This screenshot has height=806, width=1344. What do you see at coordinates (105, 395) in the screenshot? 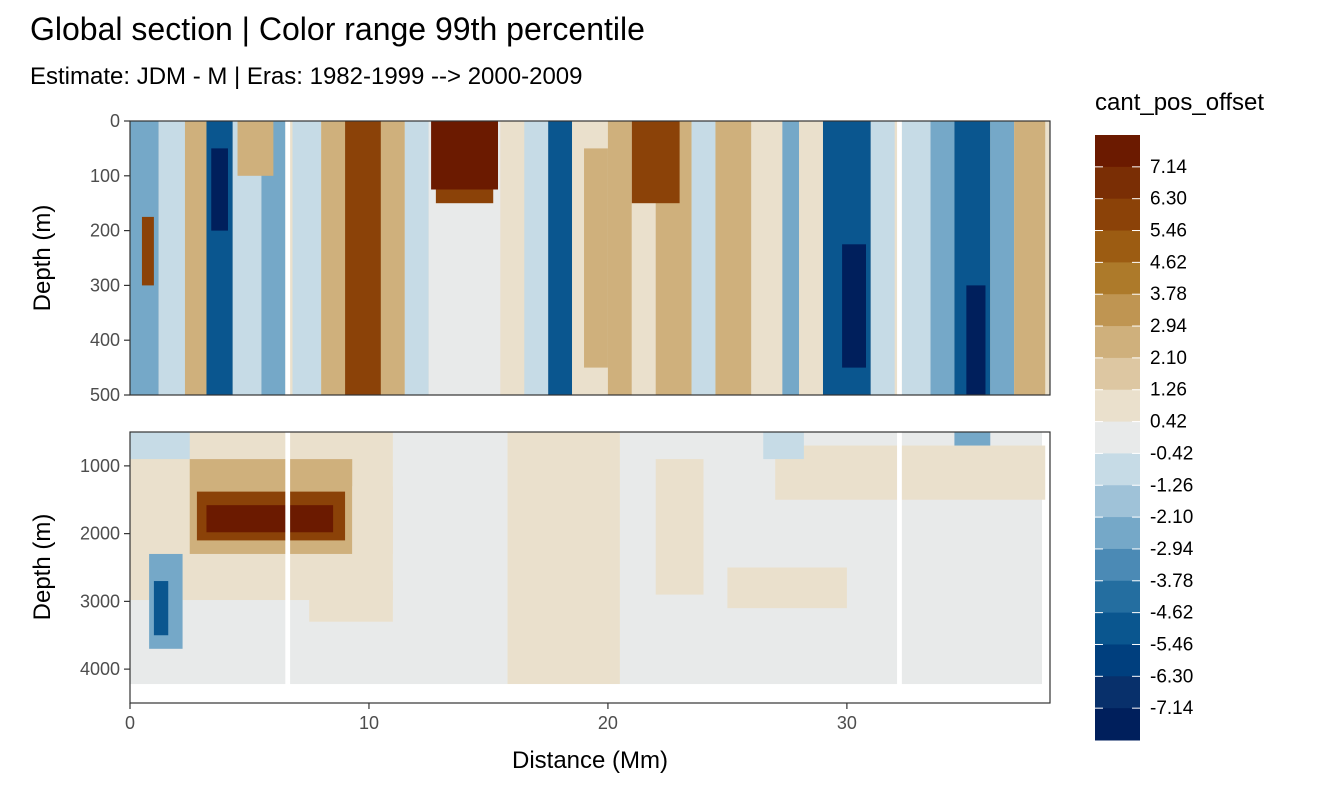
I see `y-tick-label: 500` at bounding box center [105, 395].